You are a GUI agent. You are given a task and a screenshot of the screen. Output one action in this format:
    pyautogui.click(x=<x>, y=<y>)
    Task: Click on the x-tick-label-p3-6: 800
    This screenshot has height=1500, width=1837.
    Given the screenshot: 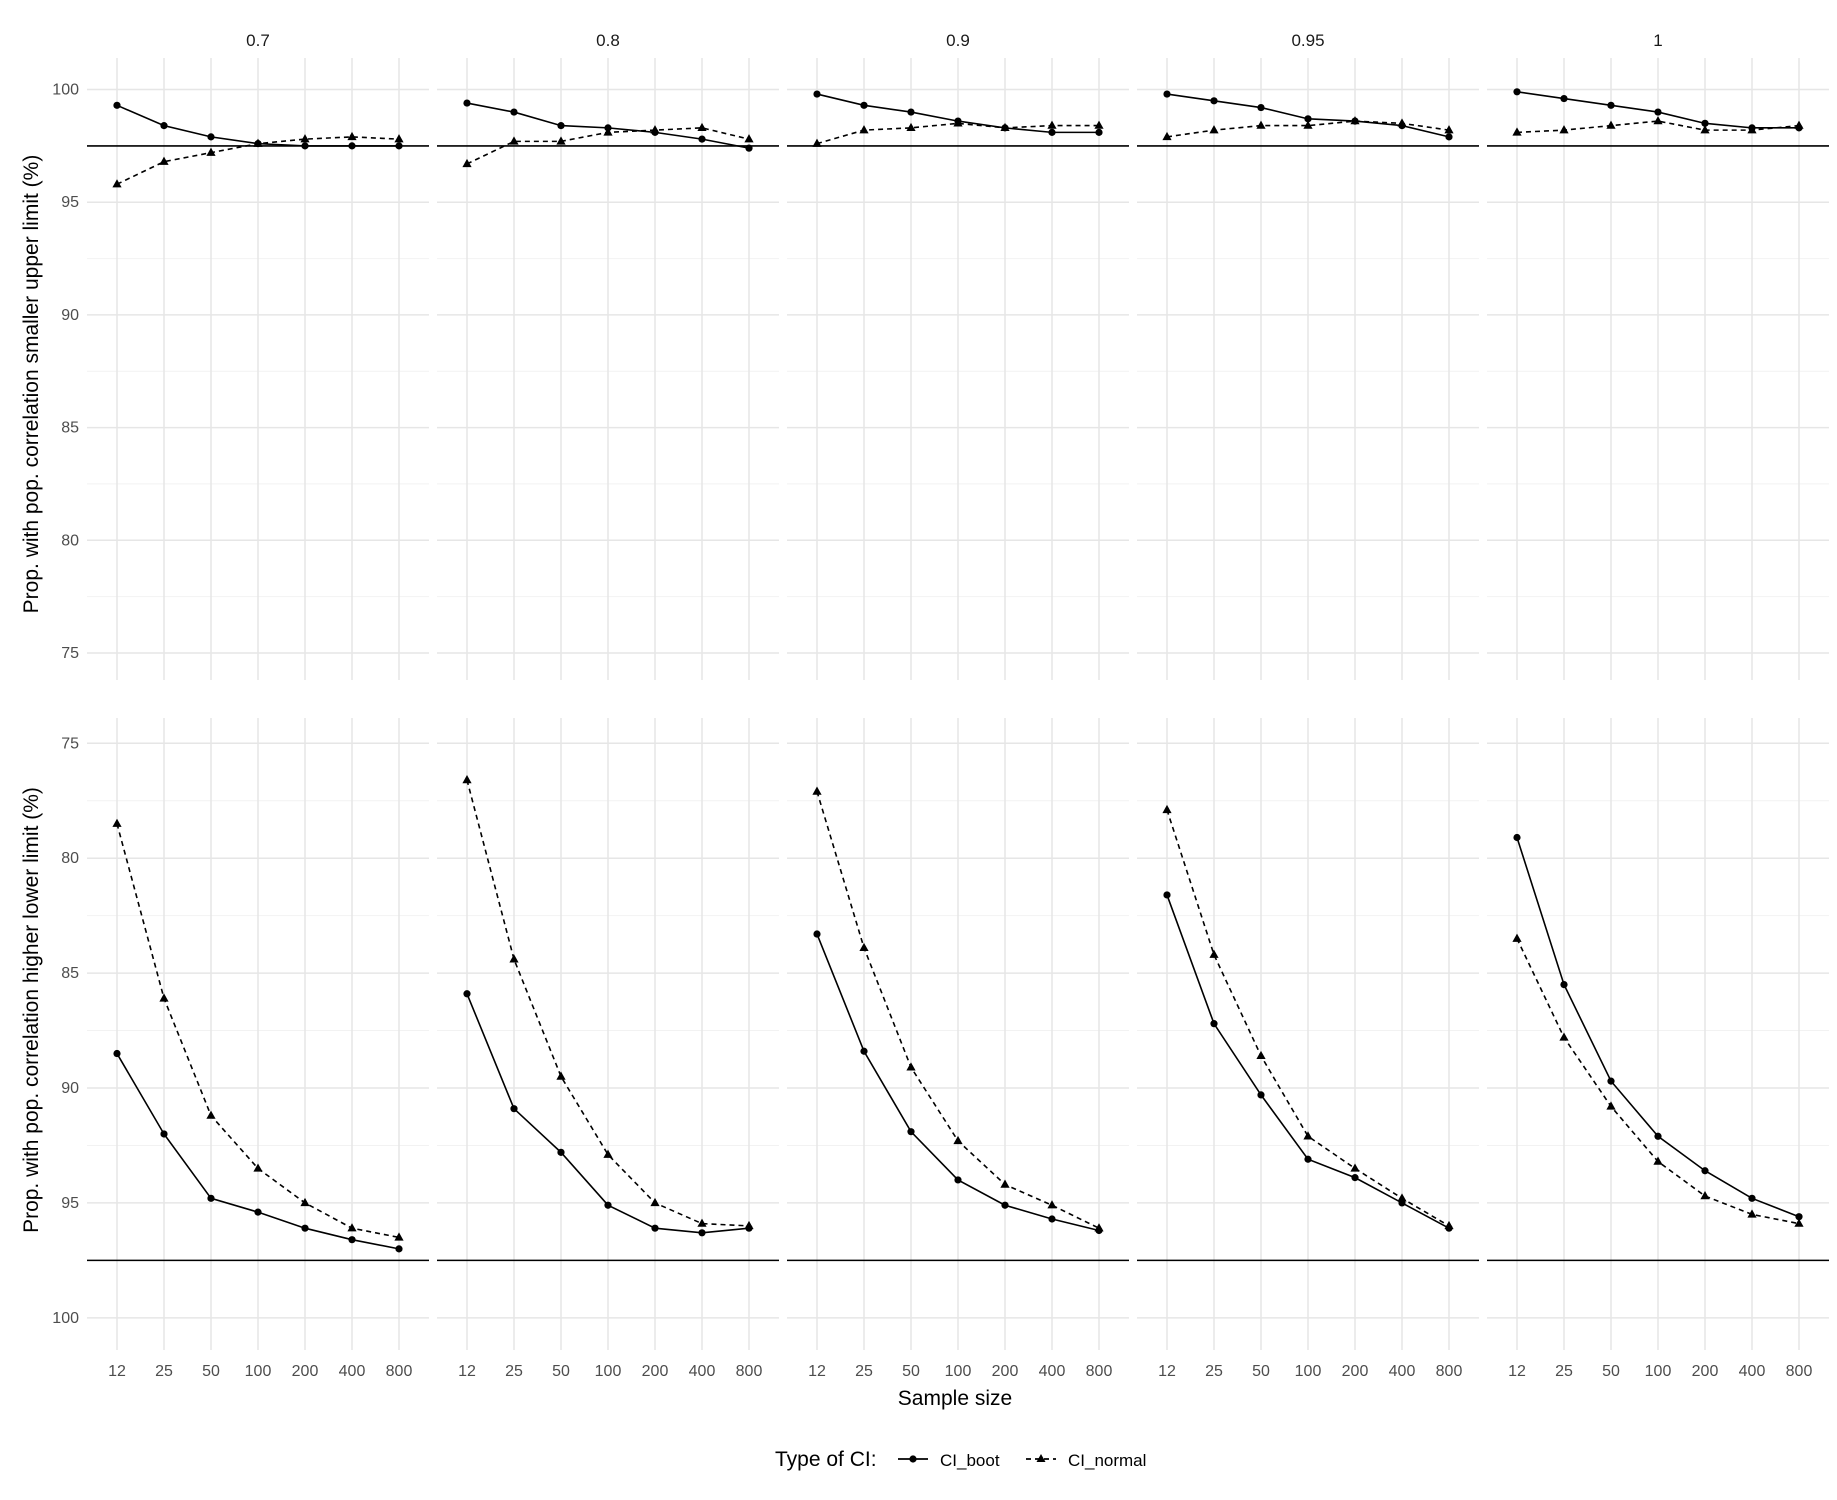 What is the action you would take?
    pyautogui.click(x=1449, y=1371)
    